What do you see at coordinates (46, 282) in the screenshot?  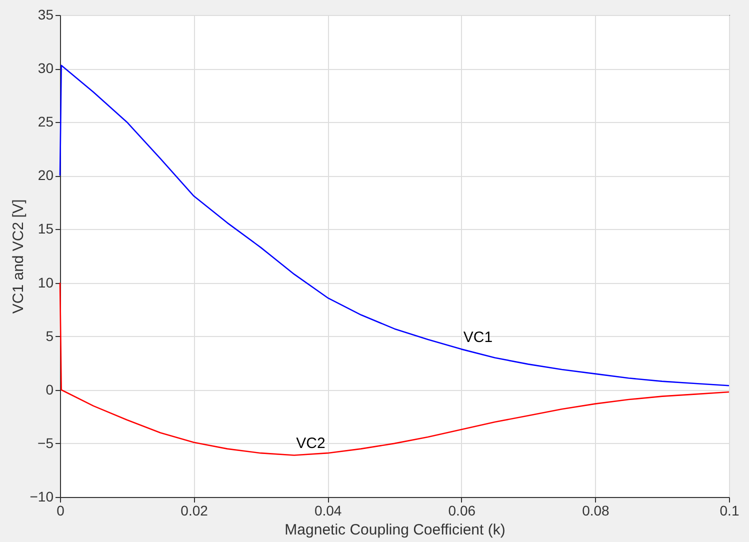 I see `y-tick-label: 10` at bounding box center [46, 282].